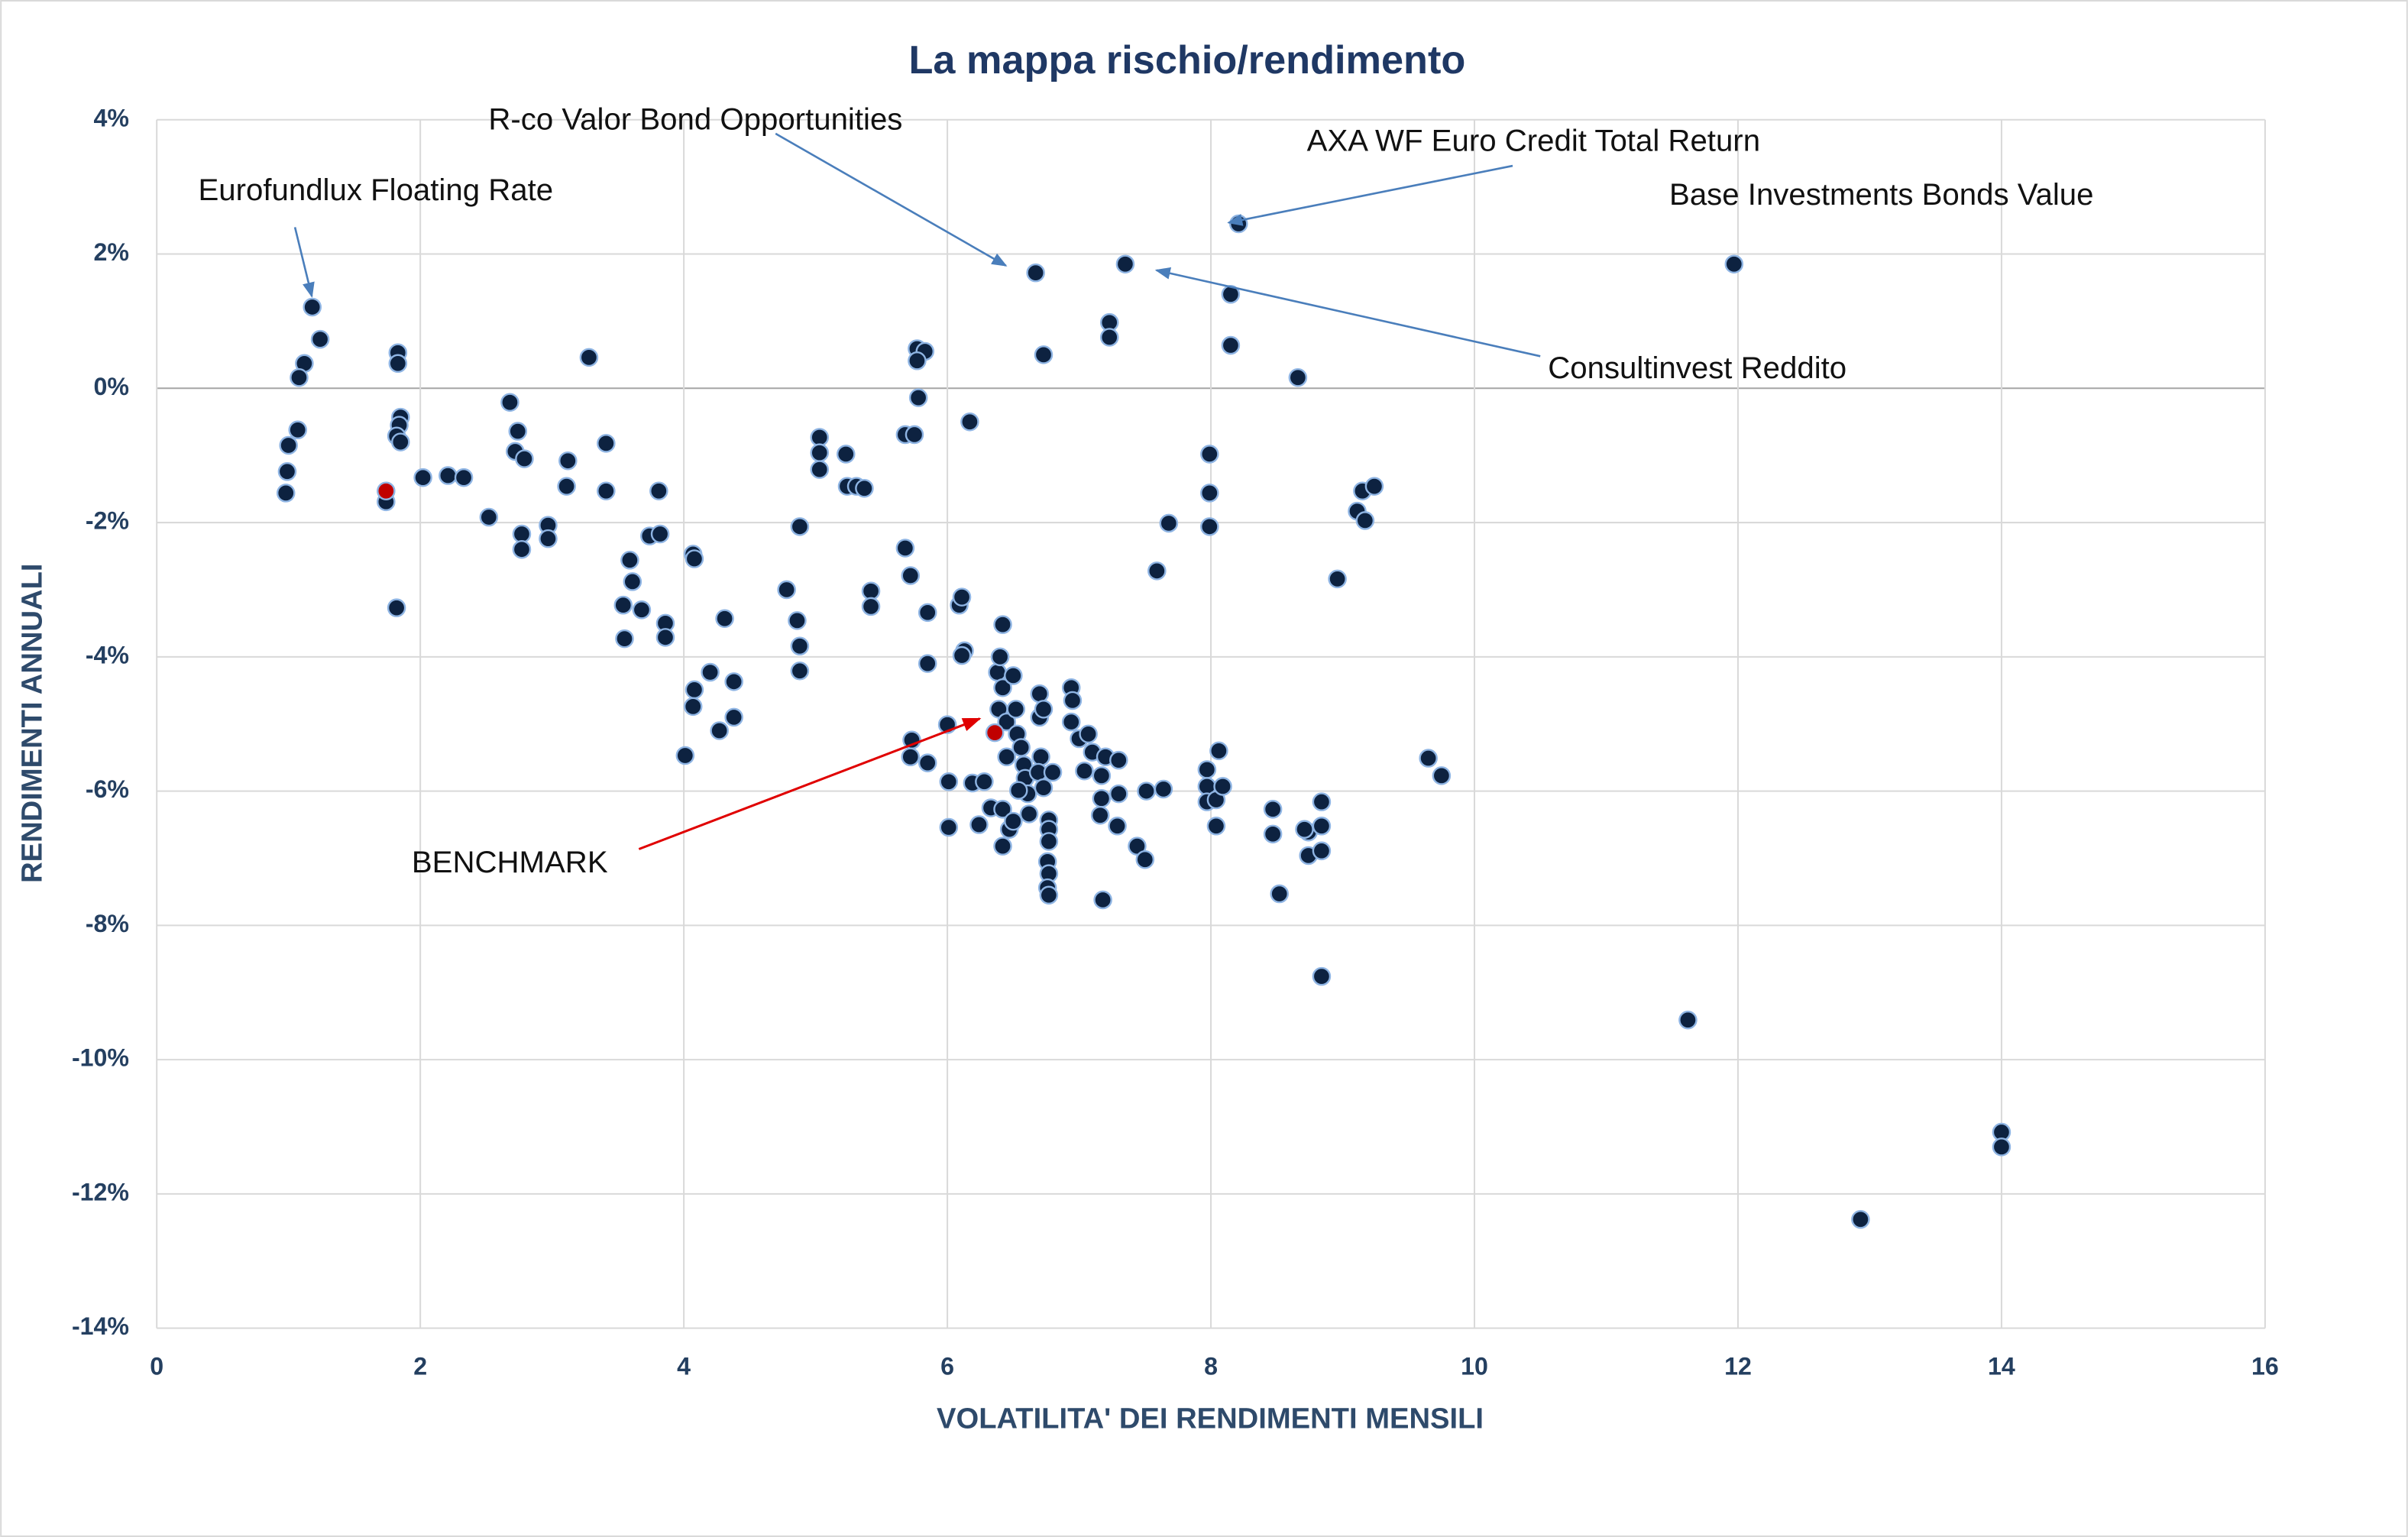  Describe the element at coordinates (1881, 194) in the screenshot. I see `annotation: Base Investments Bonds Value` at that location.